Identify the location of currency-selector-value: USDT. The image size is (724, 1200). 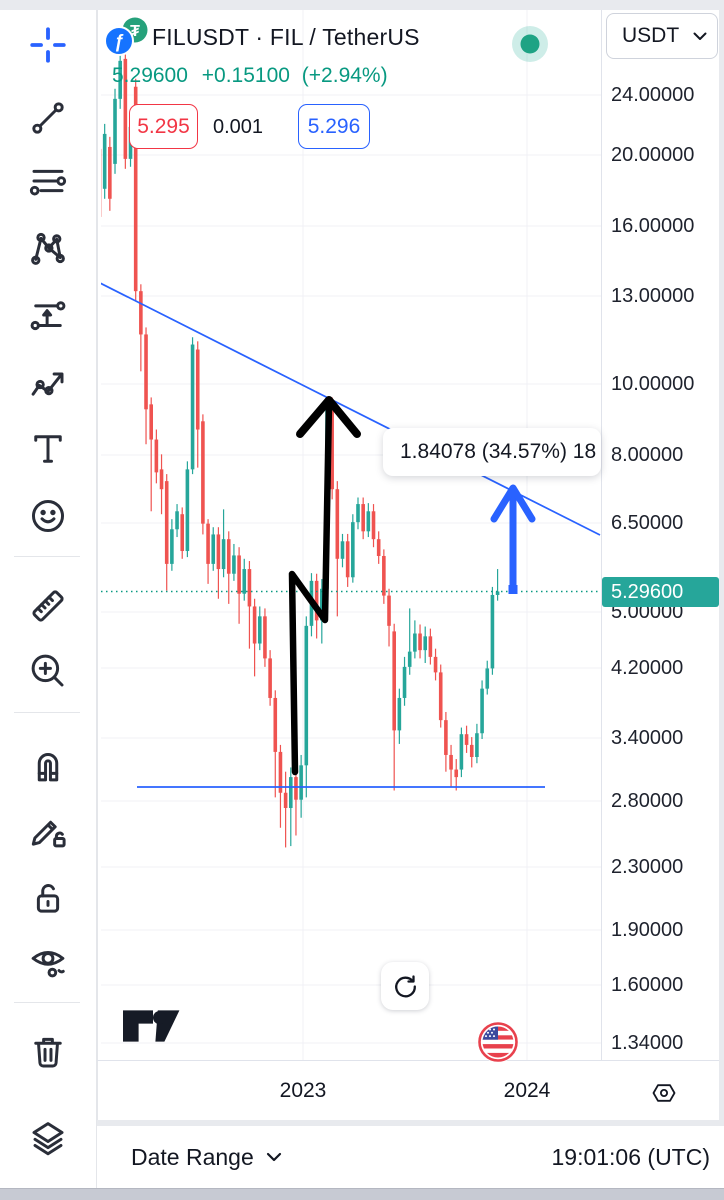
(651, 35).